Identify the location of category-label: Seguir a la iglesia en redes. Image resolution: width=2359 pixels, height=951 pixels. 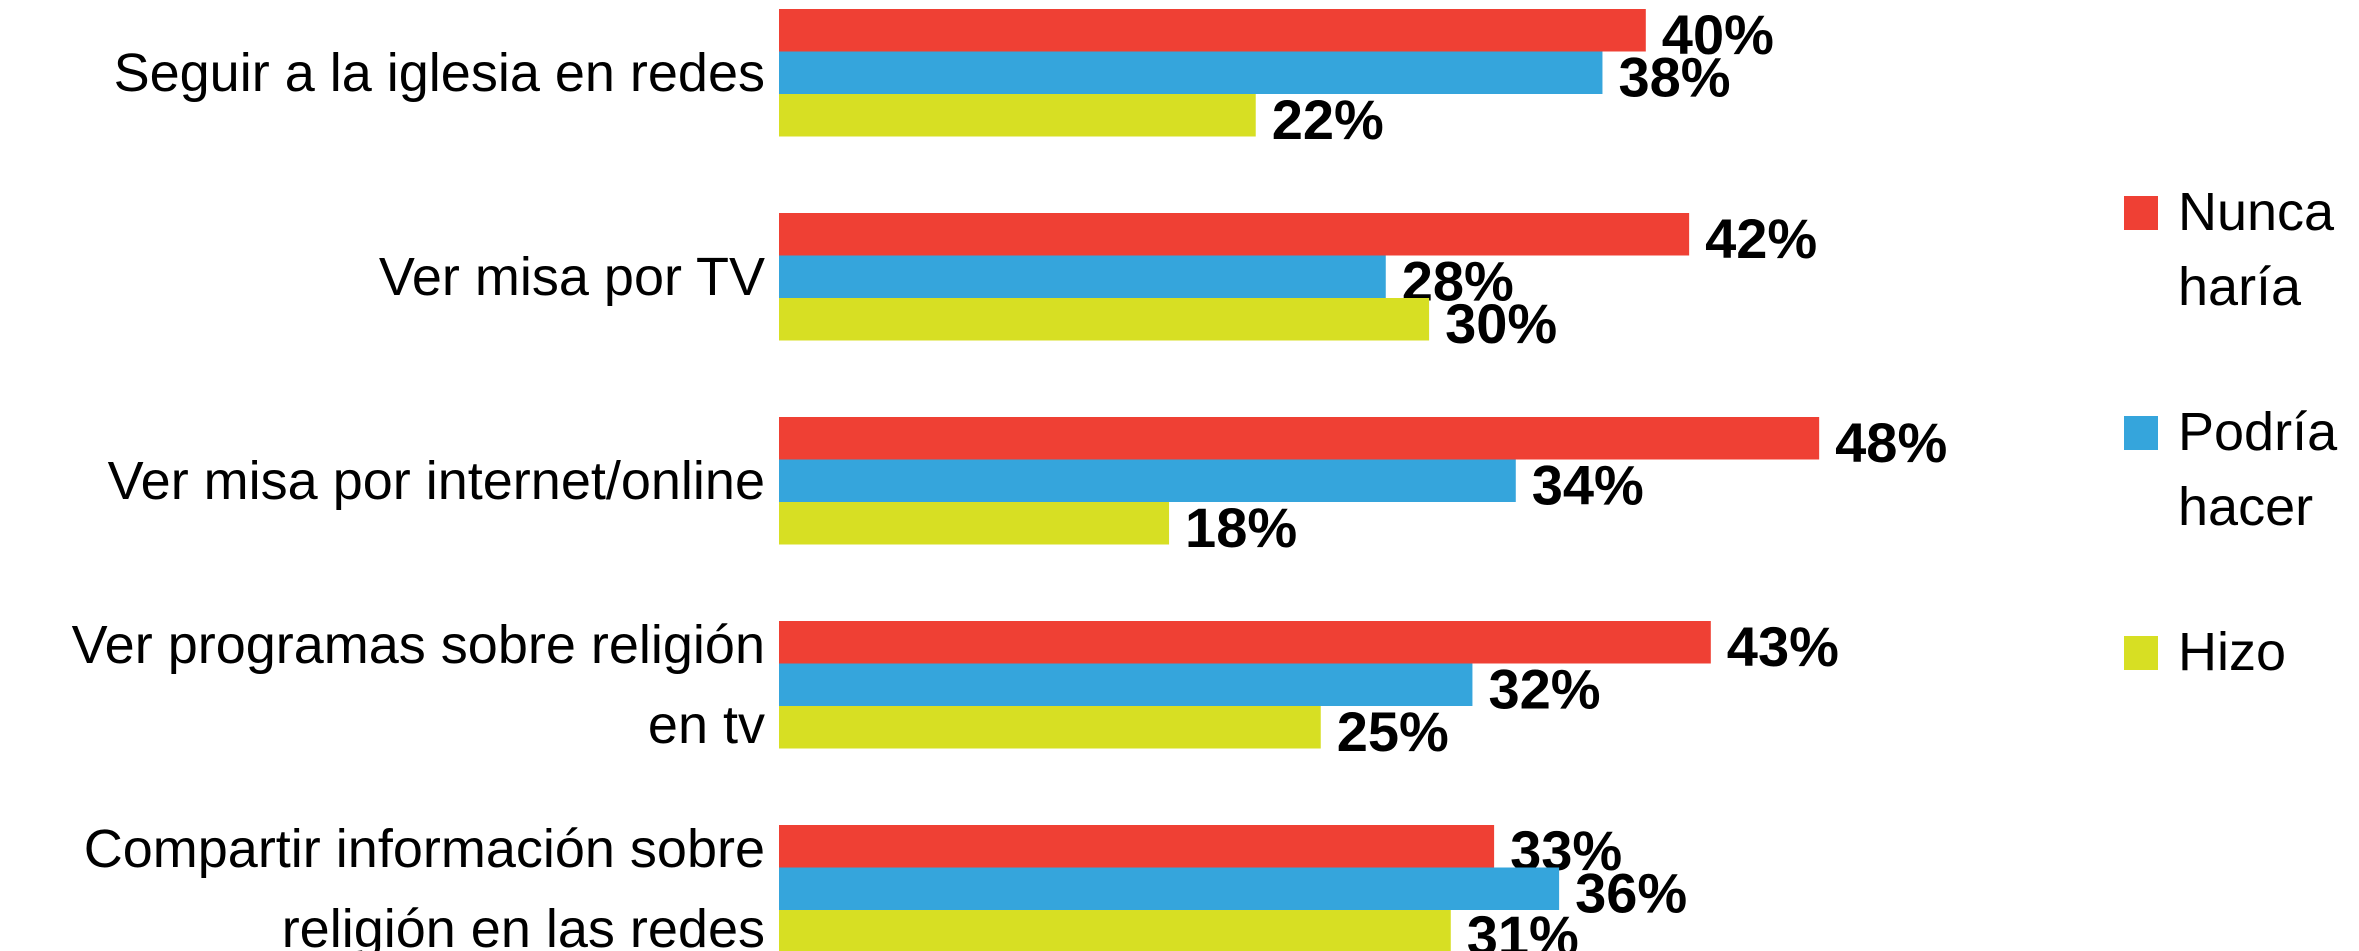
(439, 72).